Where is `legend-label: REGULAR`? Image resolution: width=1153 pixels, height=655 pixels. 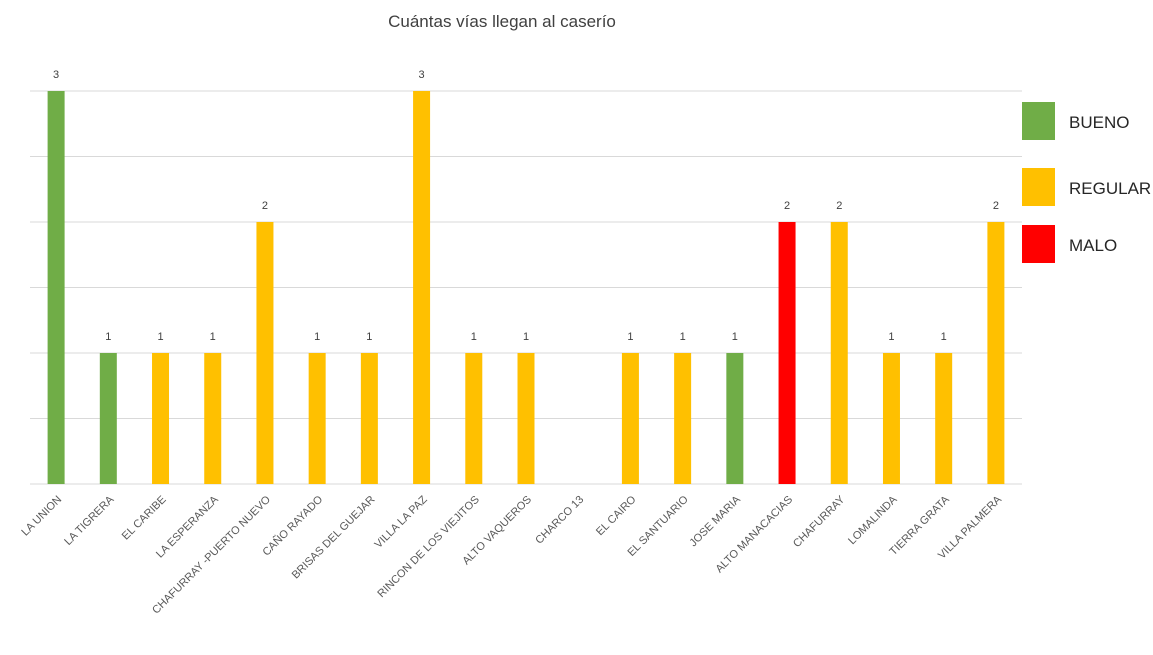 legend-label: REGULAR is located at coordinates (1110, 188).